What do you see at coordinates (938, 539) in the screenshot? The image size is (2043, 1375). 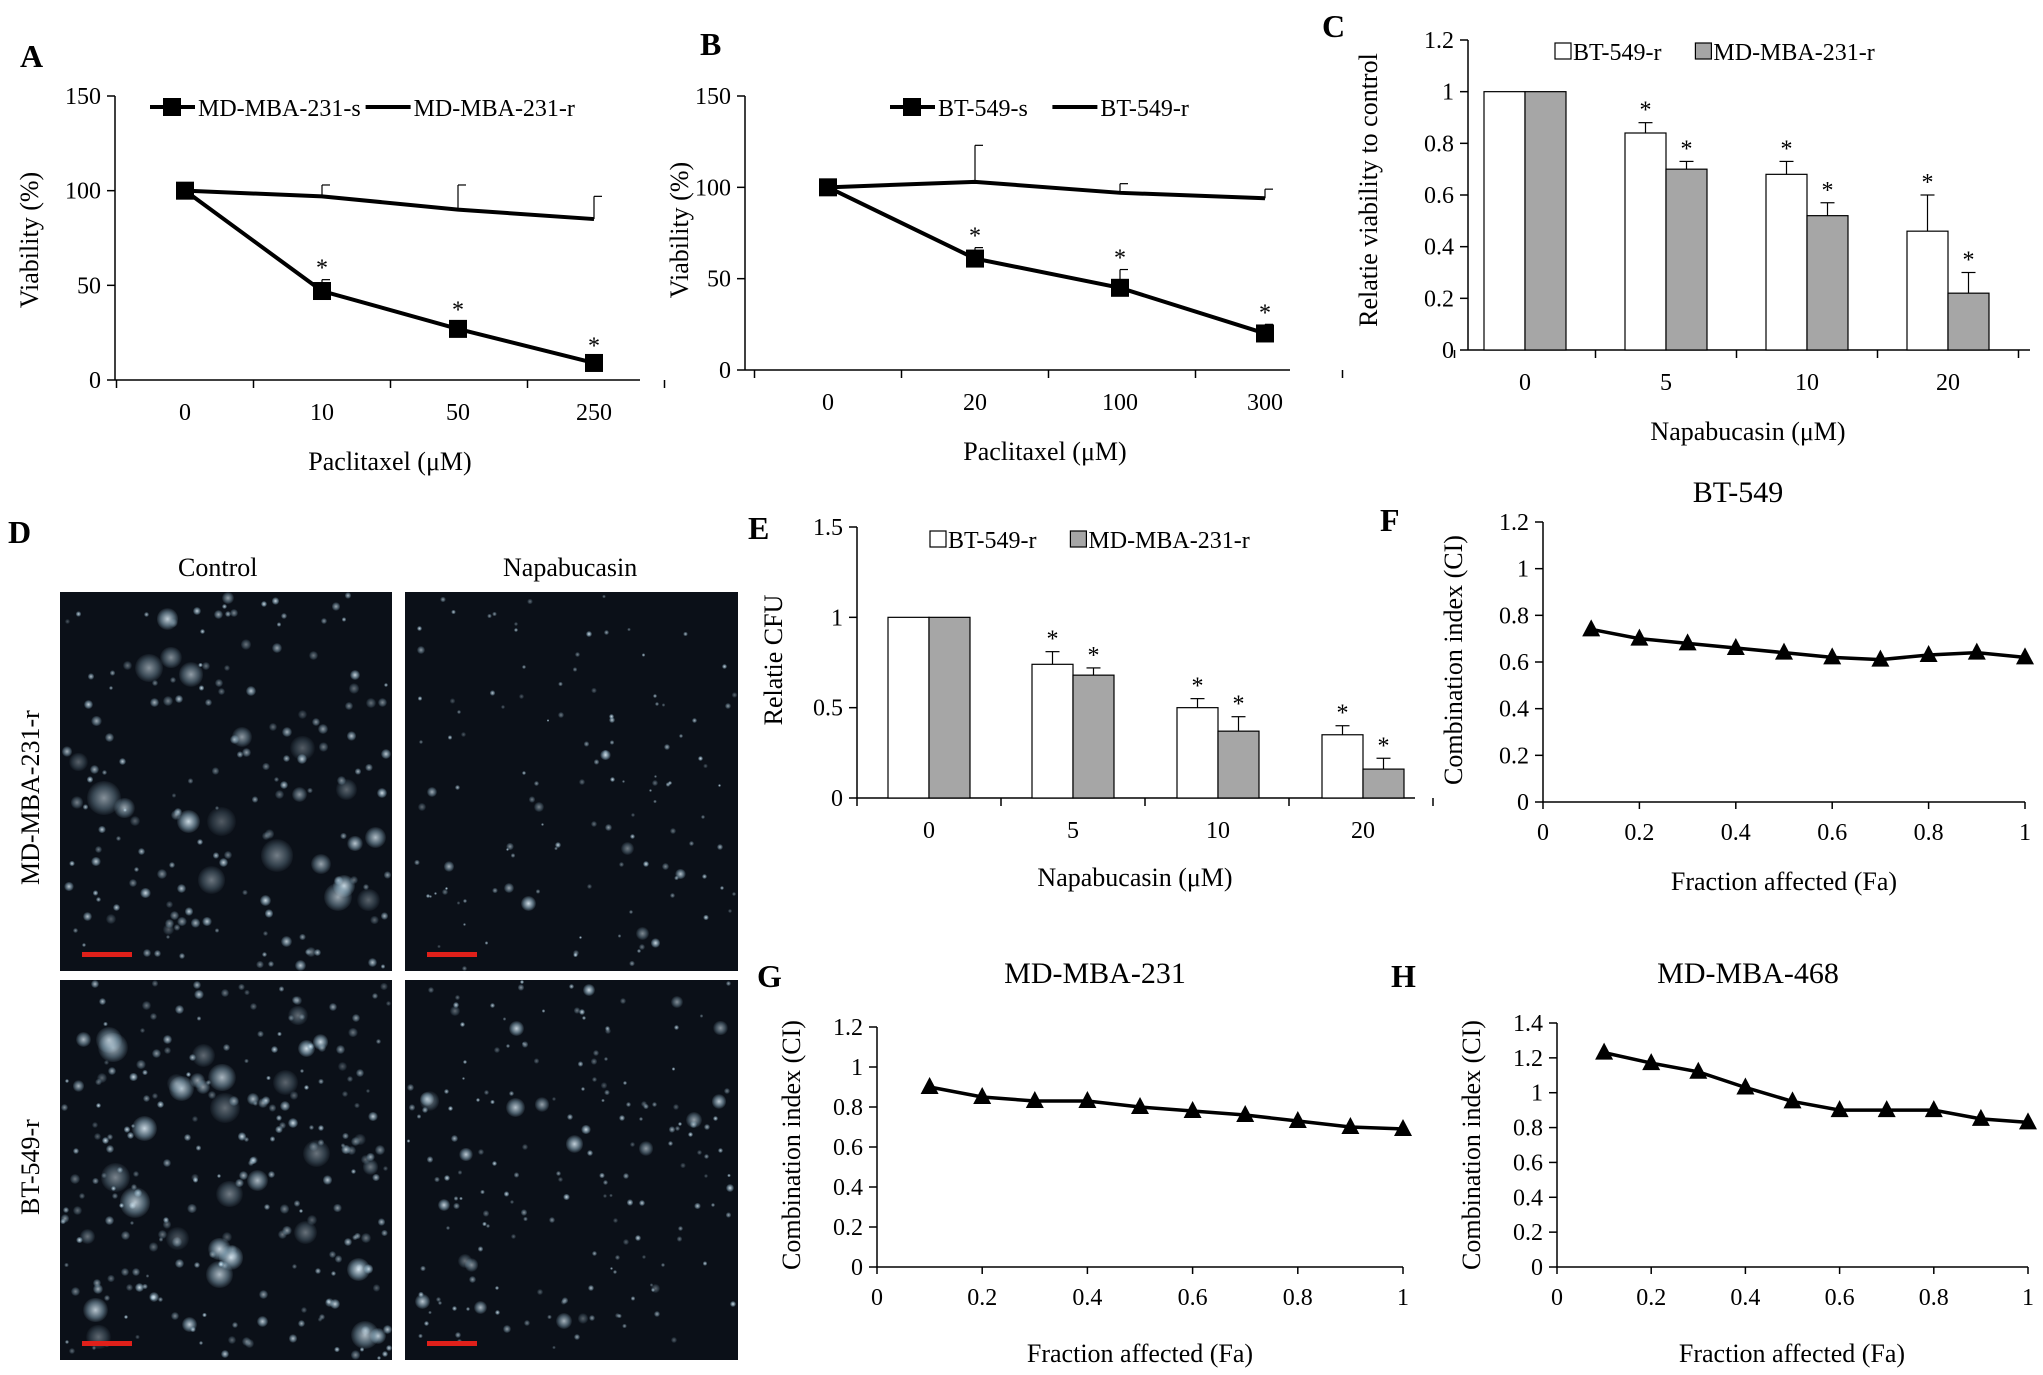 I see `chart-e-legend-swatch` at bounding box center [938, 539].